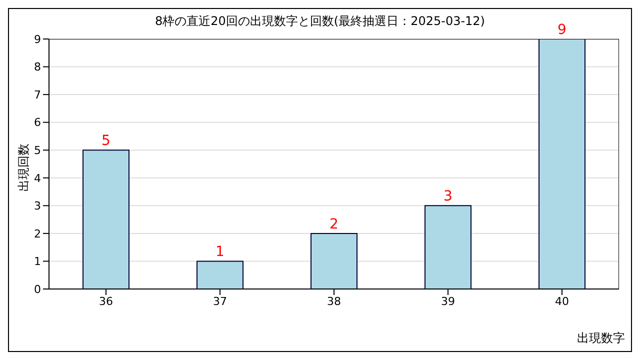 Image resolution: width=640 pixels, height=360 pixels. What do you see at coordinates (37, 261) in the screenshot?
I see `y-tick-label: 1` at bounding box center [37, 261].